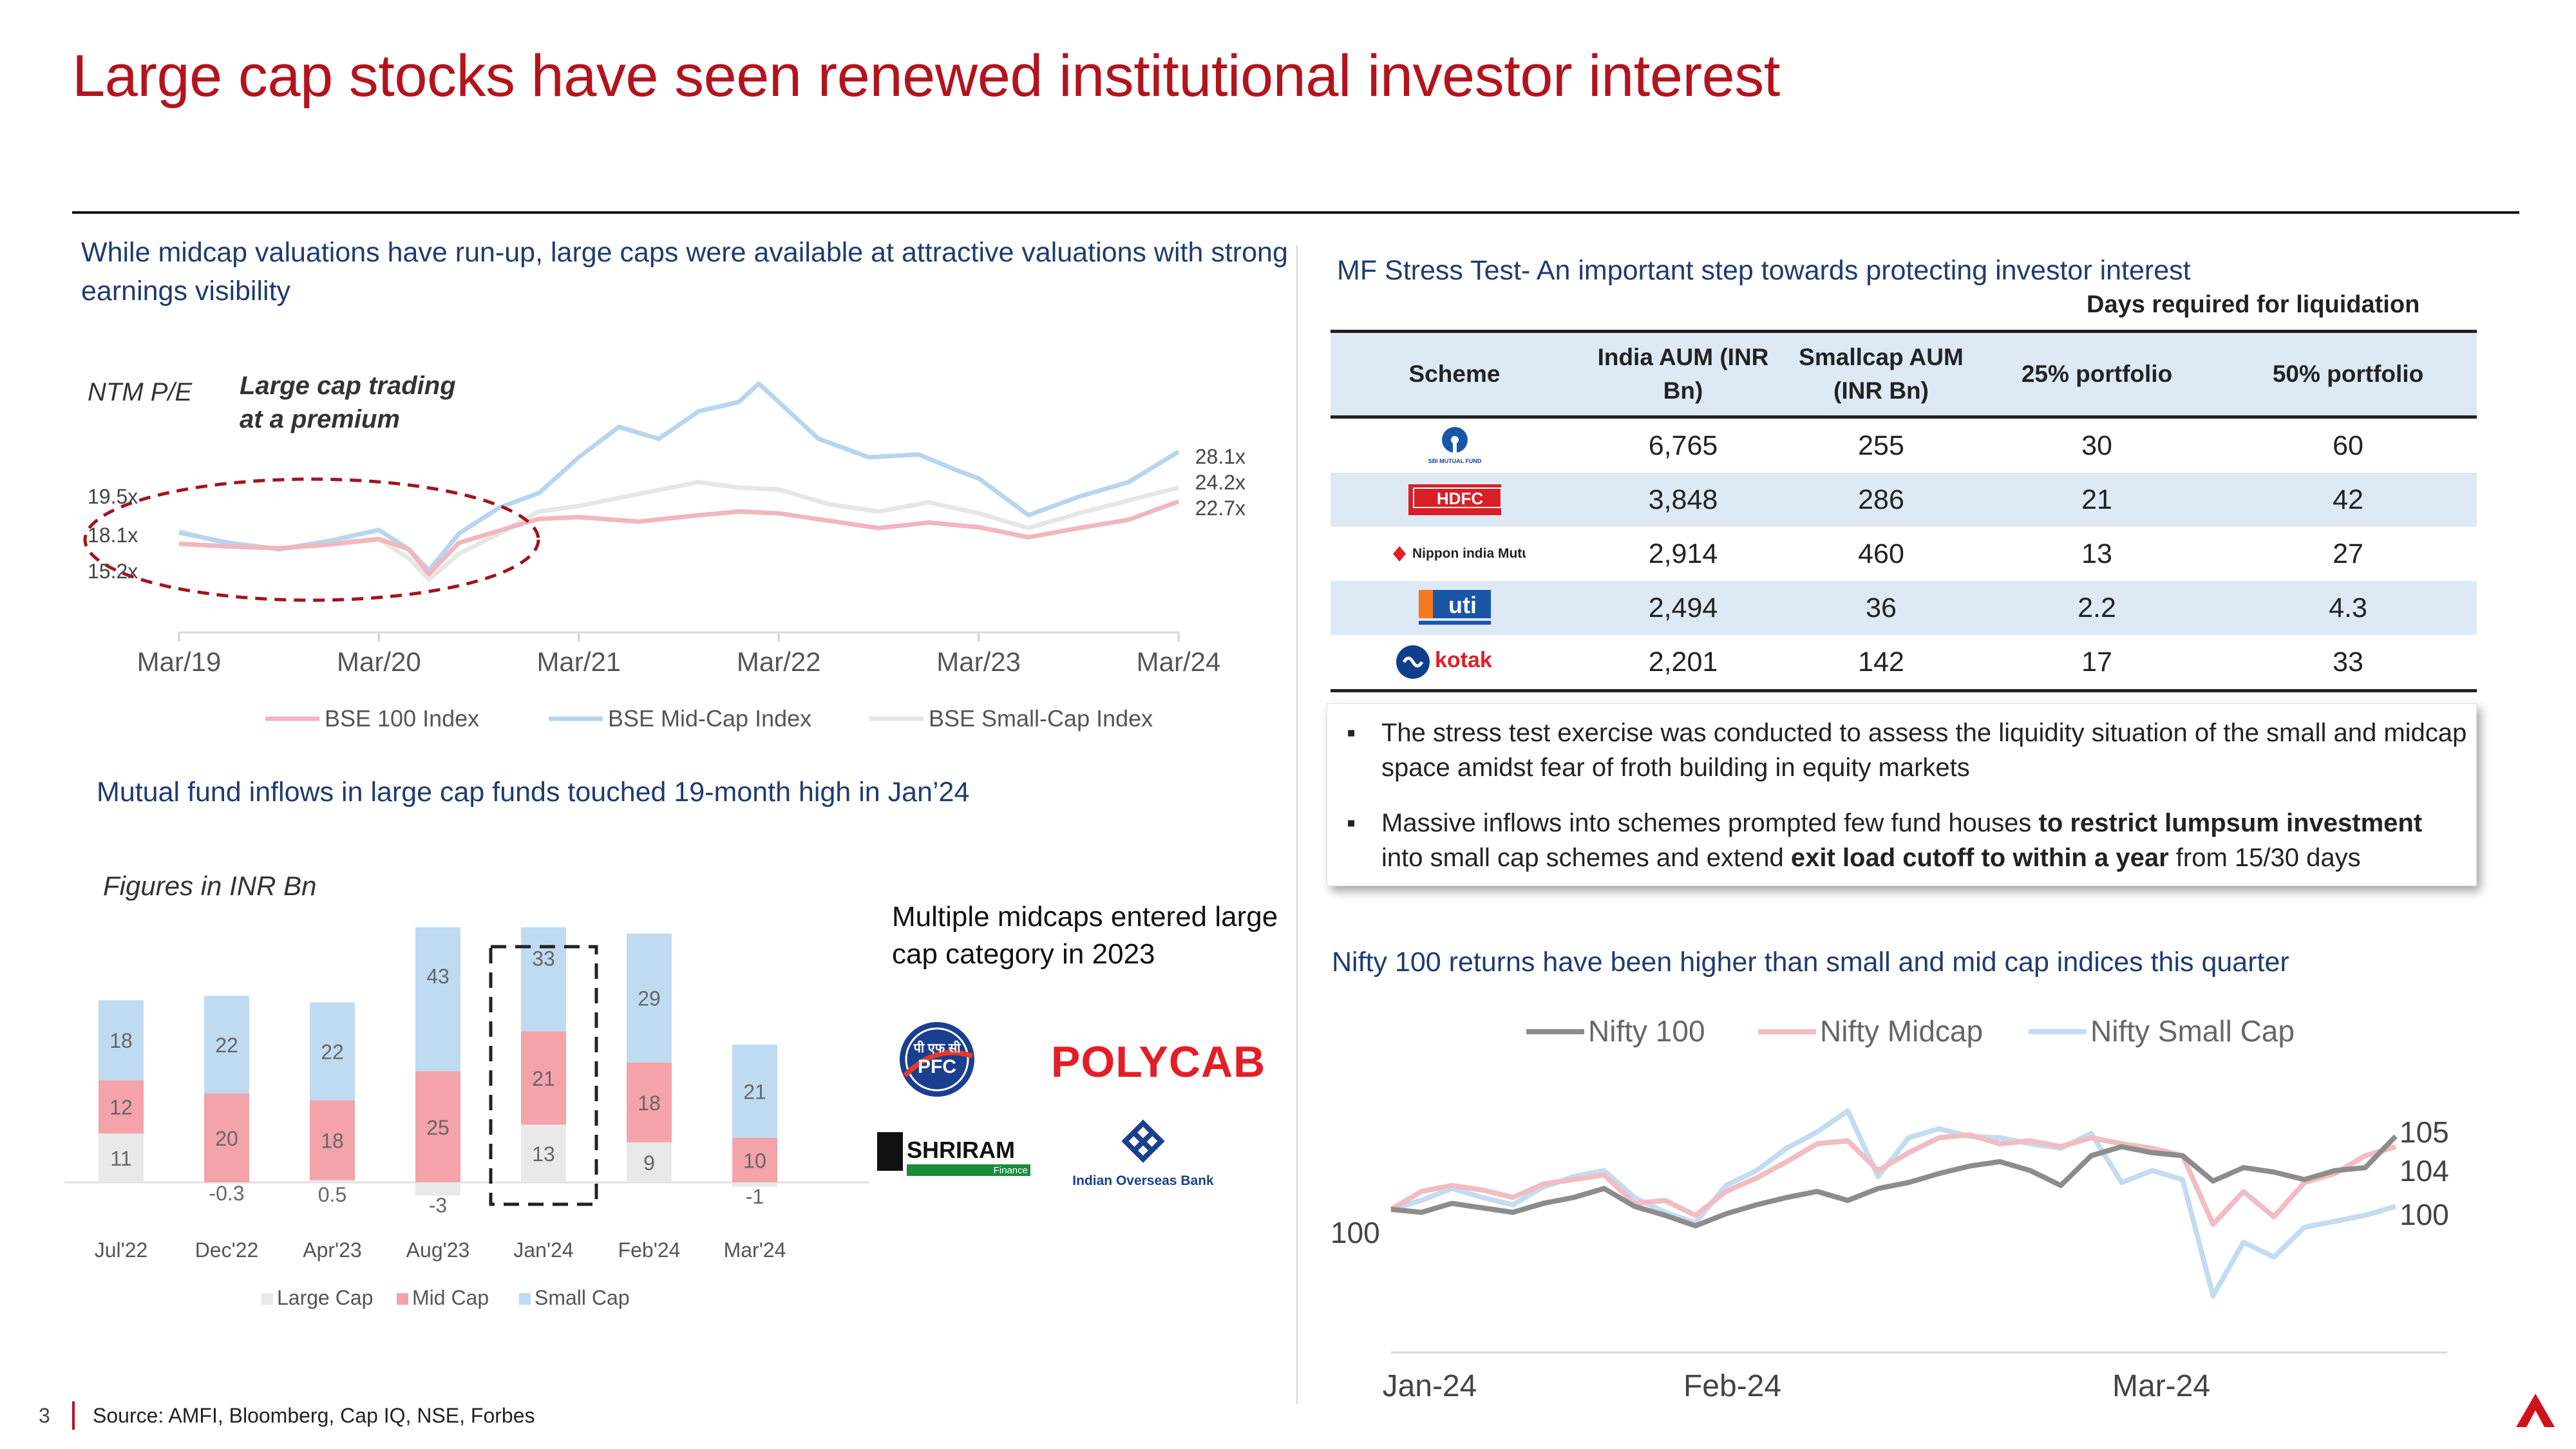  I want to click on p25-cell: 21, so click(2097, 500).